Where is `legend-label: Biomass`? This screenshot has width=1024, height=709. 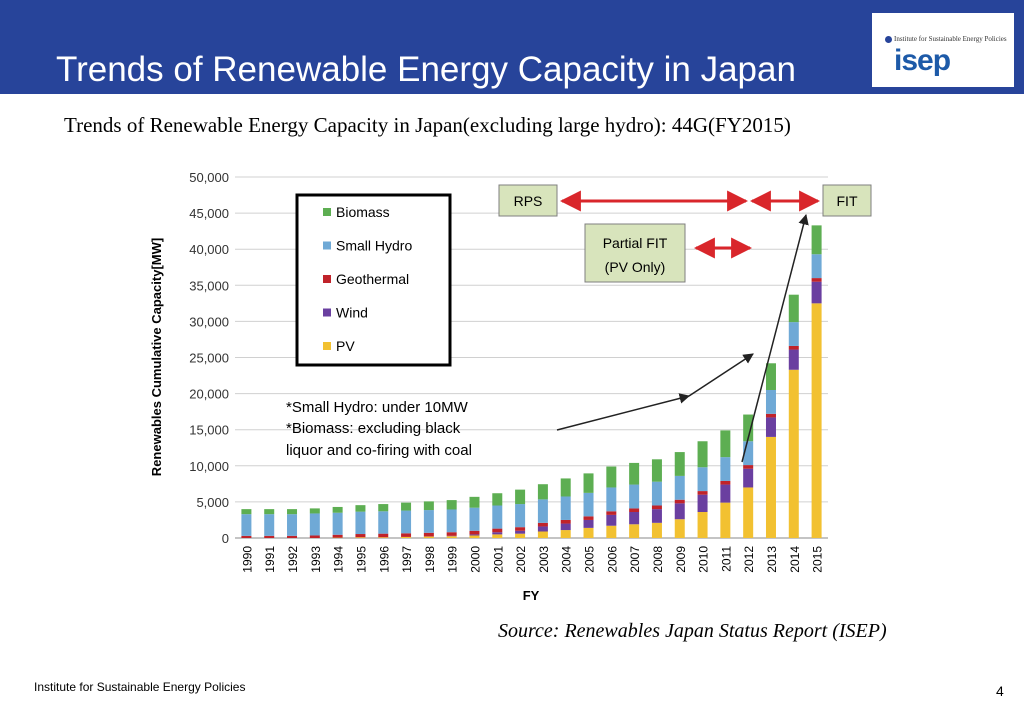 legend-label: Biomass is located at coordinates (363, 212).